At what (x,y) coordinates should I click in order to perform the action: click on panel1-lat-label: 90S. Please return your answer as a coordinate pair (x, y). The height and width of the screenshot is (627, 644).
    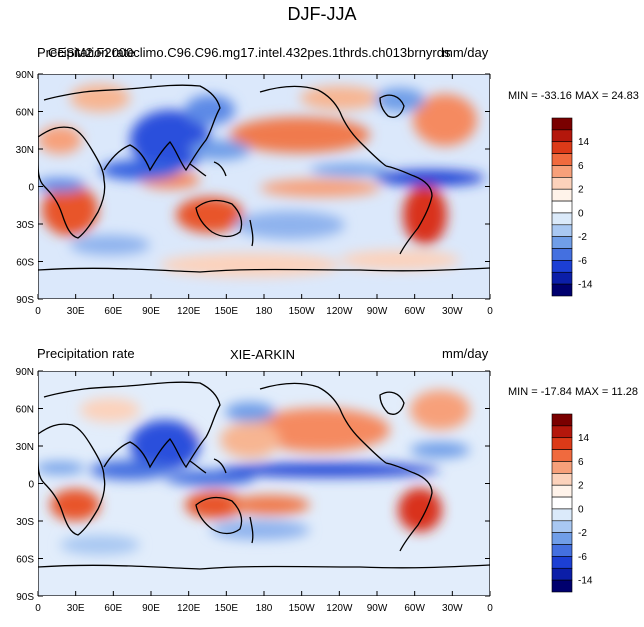
    Looking at the image, I should click on (25, 300).